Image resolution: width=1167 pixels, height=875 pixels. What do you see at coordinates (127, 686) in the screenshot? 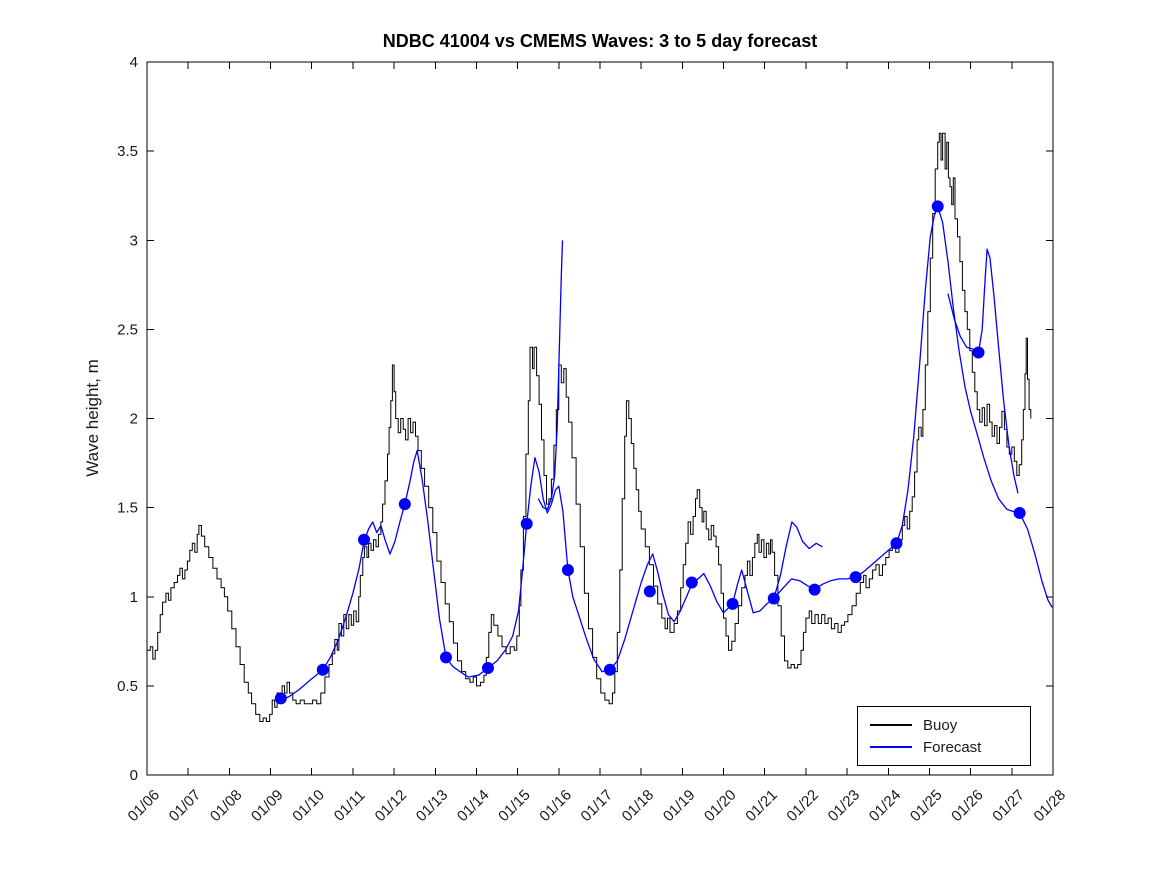
I see `y-tick-label: 0.5` at bounding box center [127, 686].